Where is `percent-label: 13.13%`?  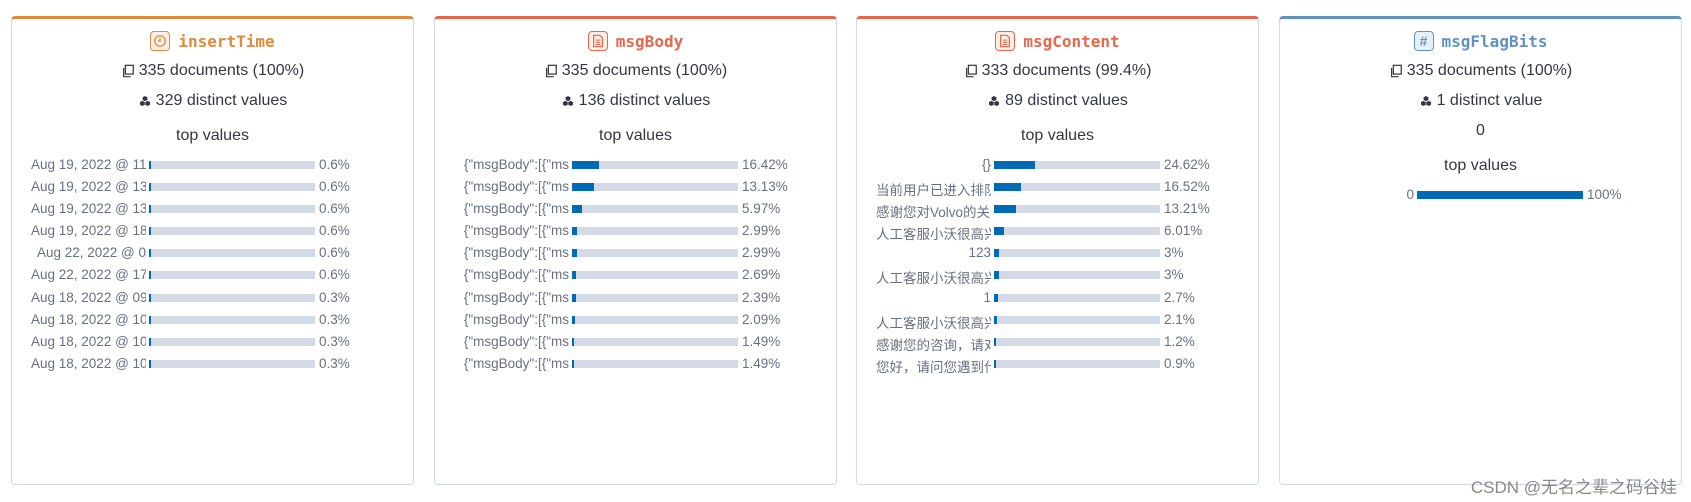
percent-label: 13.13% is located at coordinates (765, 187).